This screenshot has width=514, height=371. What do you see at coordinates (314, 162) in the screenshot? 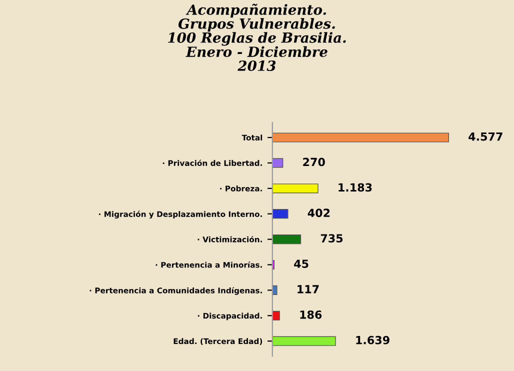
I see `data-label: 270` at bounding box center [314, 162].